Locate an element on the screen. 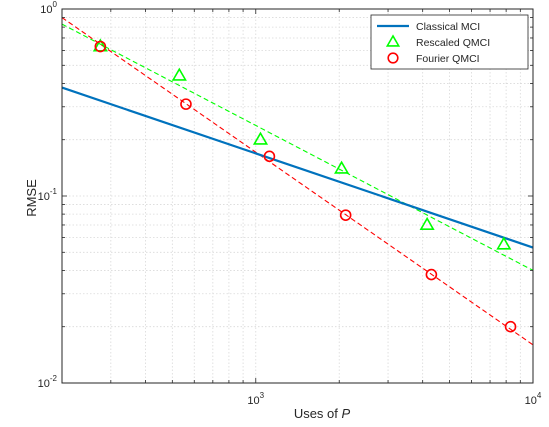 The image size is (549, 427). y-axis-label: RMSE is located at coordinates (31, 198).